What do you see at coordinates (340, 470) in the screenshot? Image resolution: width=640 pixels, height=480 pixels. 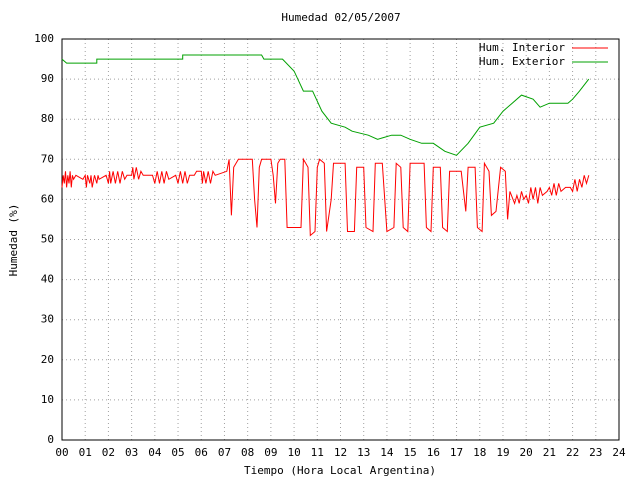 I see `x-axis-label: Tiempo (Hora Local Argentina)` at bounding box center [340, 470].